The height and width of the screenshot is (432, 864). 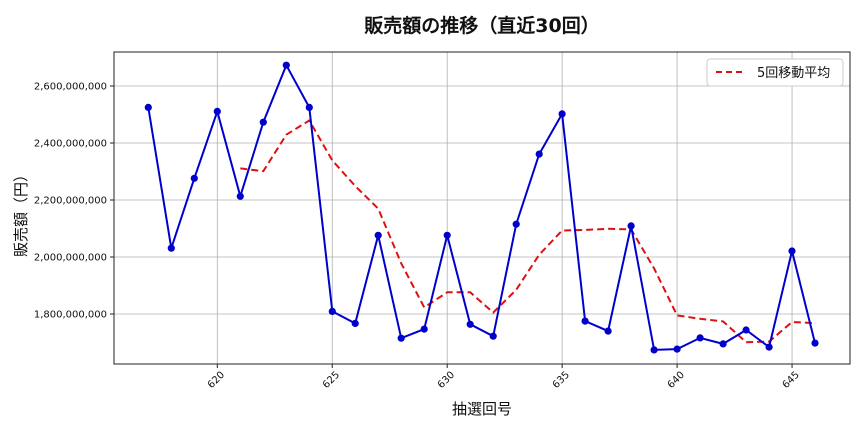 I want to click on y-tick-label: 2,600,000,000, so click(x=70, y=87).